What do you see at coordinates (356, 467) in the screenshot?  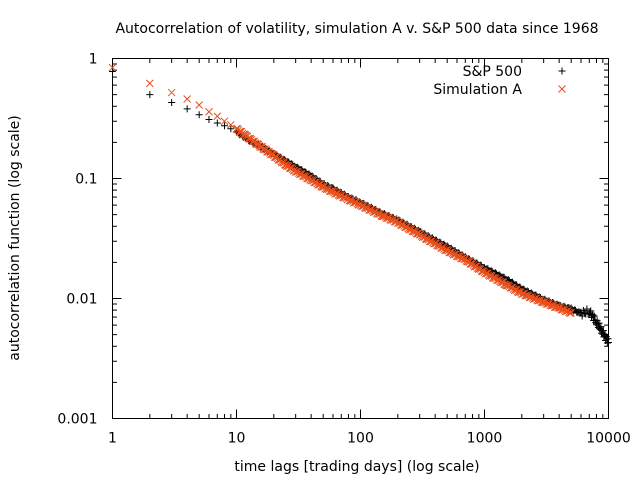 I see `x-axis-label: time lags [trading days] (log scale)` at bounding box center [356, 467].